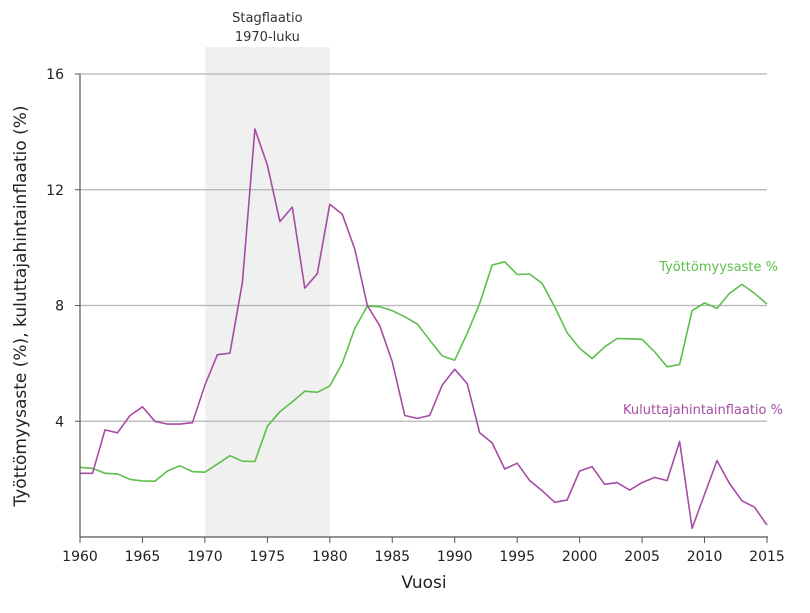 The image size is (810, 613). Describe the element at coordinates (268, 557) in the screenshot. I see `x-tick-label: 1975` at that location.